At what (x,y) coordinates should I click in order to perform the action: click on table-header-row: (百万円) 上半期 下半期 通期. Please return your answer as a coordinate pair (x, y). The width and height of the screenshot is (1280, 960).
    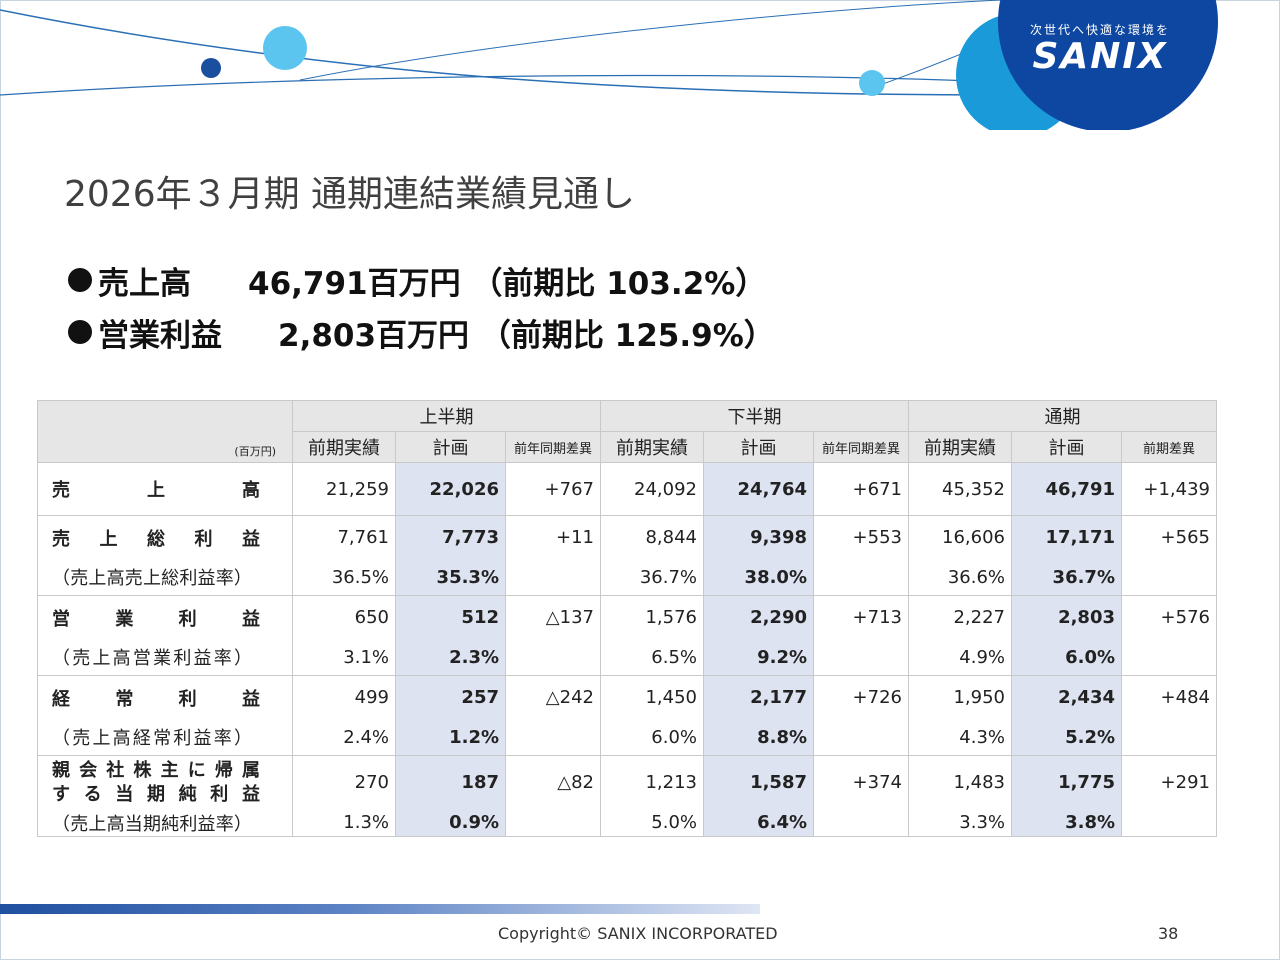
    Looking at the image, I should click on (627, 431).